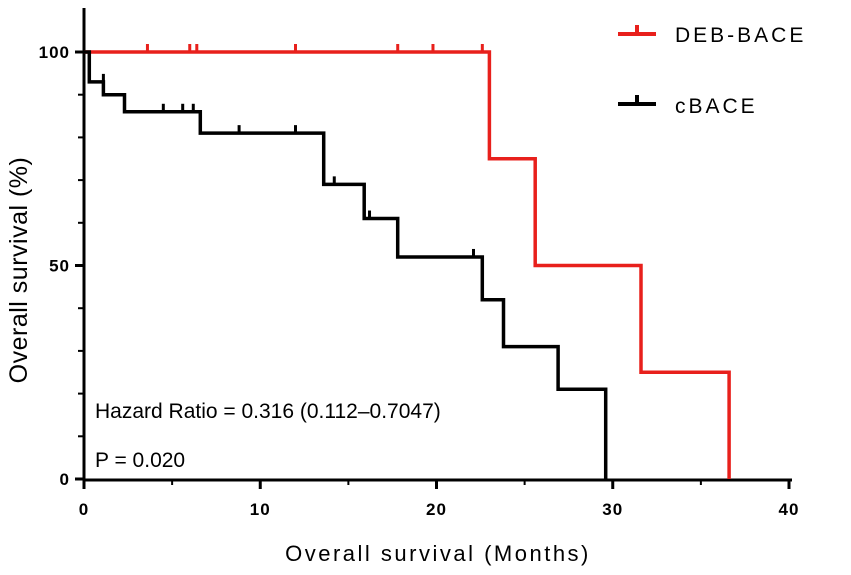 This screenshot has width=851, height=575. What do you see at coordinates (19, 270) in the screenshot?
I see `y-axis-title: Overall survival (%)` at bounding box center [19, 270].